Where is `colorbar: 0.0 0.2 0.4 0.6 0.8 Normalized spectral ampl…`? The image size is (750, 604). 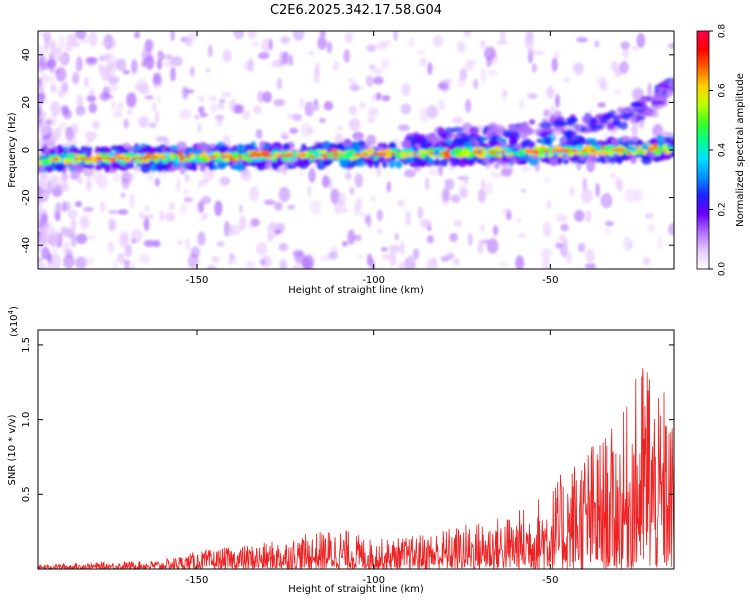 colorbar: 0.0 0.2 0.4 0.6 0.8 Normalized spectral ampl… is located at coordinates (721, 150).